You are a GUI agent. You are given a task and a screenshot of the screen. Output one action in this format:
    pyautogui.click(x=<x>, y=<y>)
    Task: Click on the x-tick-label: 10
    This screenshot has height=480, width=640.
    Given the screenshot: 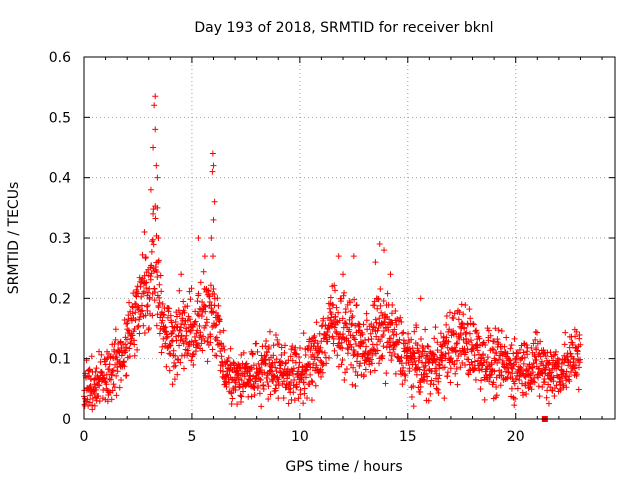 What is the action you would take?
    pyautogui.click(x=300, y=437)
    